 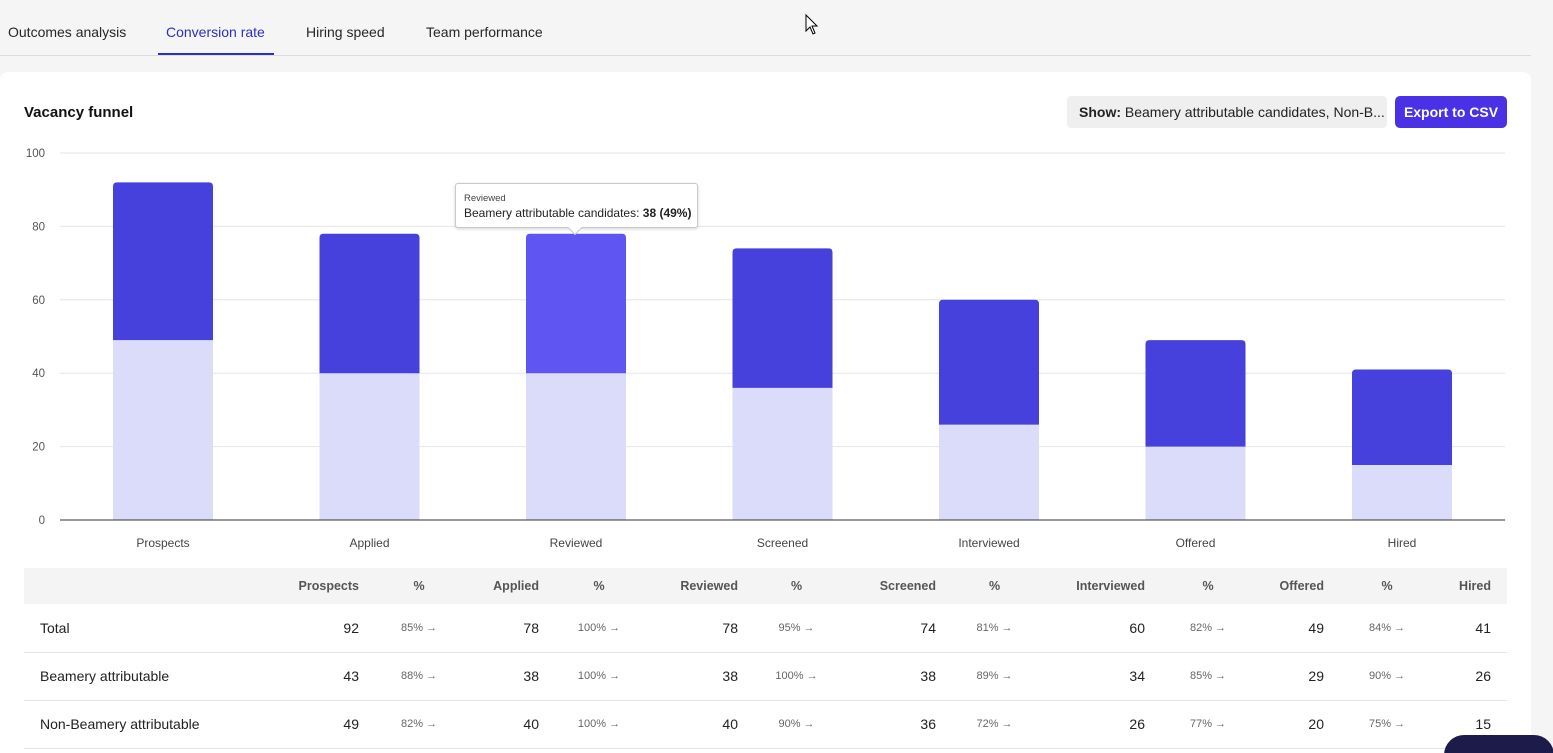 I want to click on table-header: Applied, so click(x=516, y=586).